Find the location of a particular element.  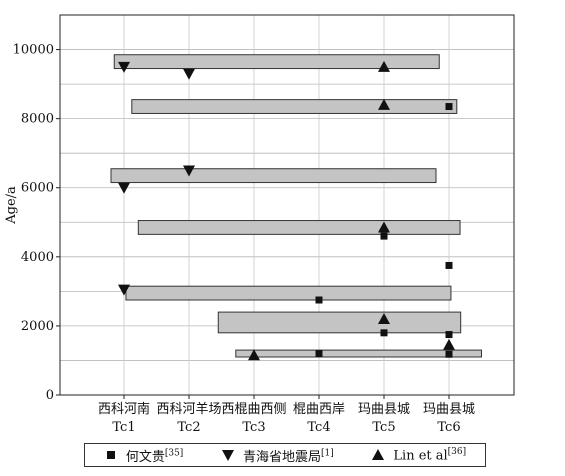

x-category-code: Tc1 is located at coordinates (123, 427).